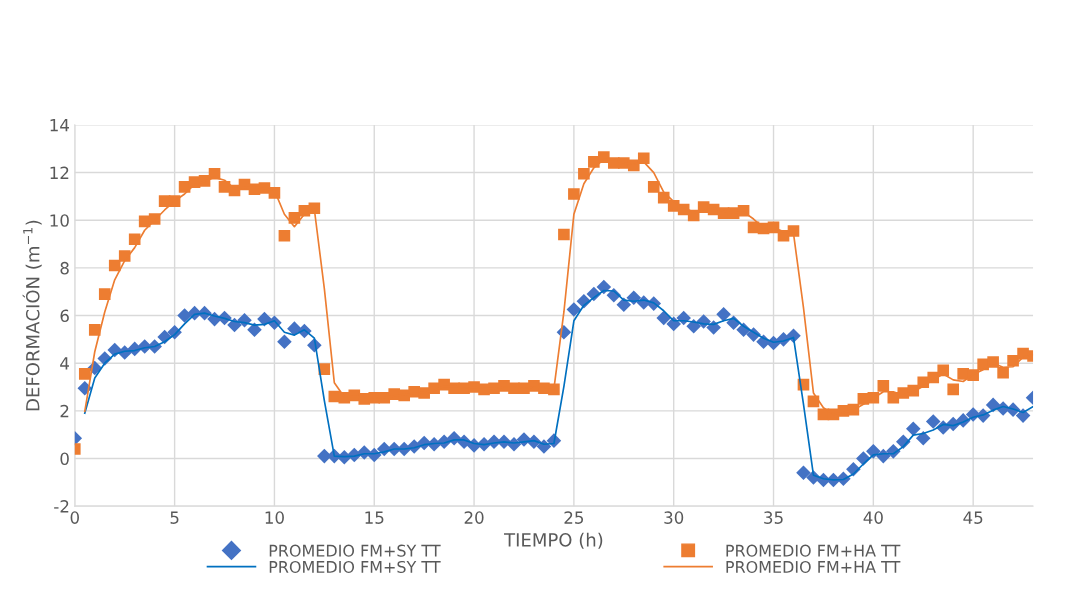 The height and width of the screenshot is (592, 1084). Describe the element at coordinates (374, 517) in the screenshot. I see `x-tick-label: 15` at that location.